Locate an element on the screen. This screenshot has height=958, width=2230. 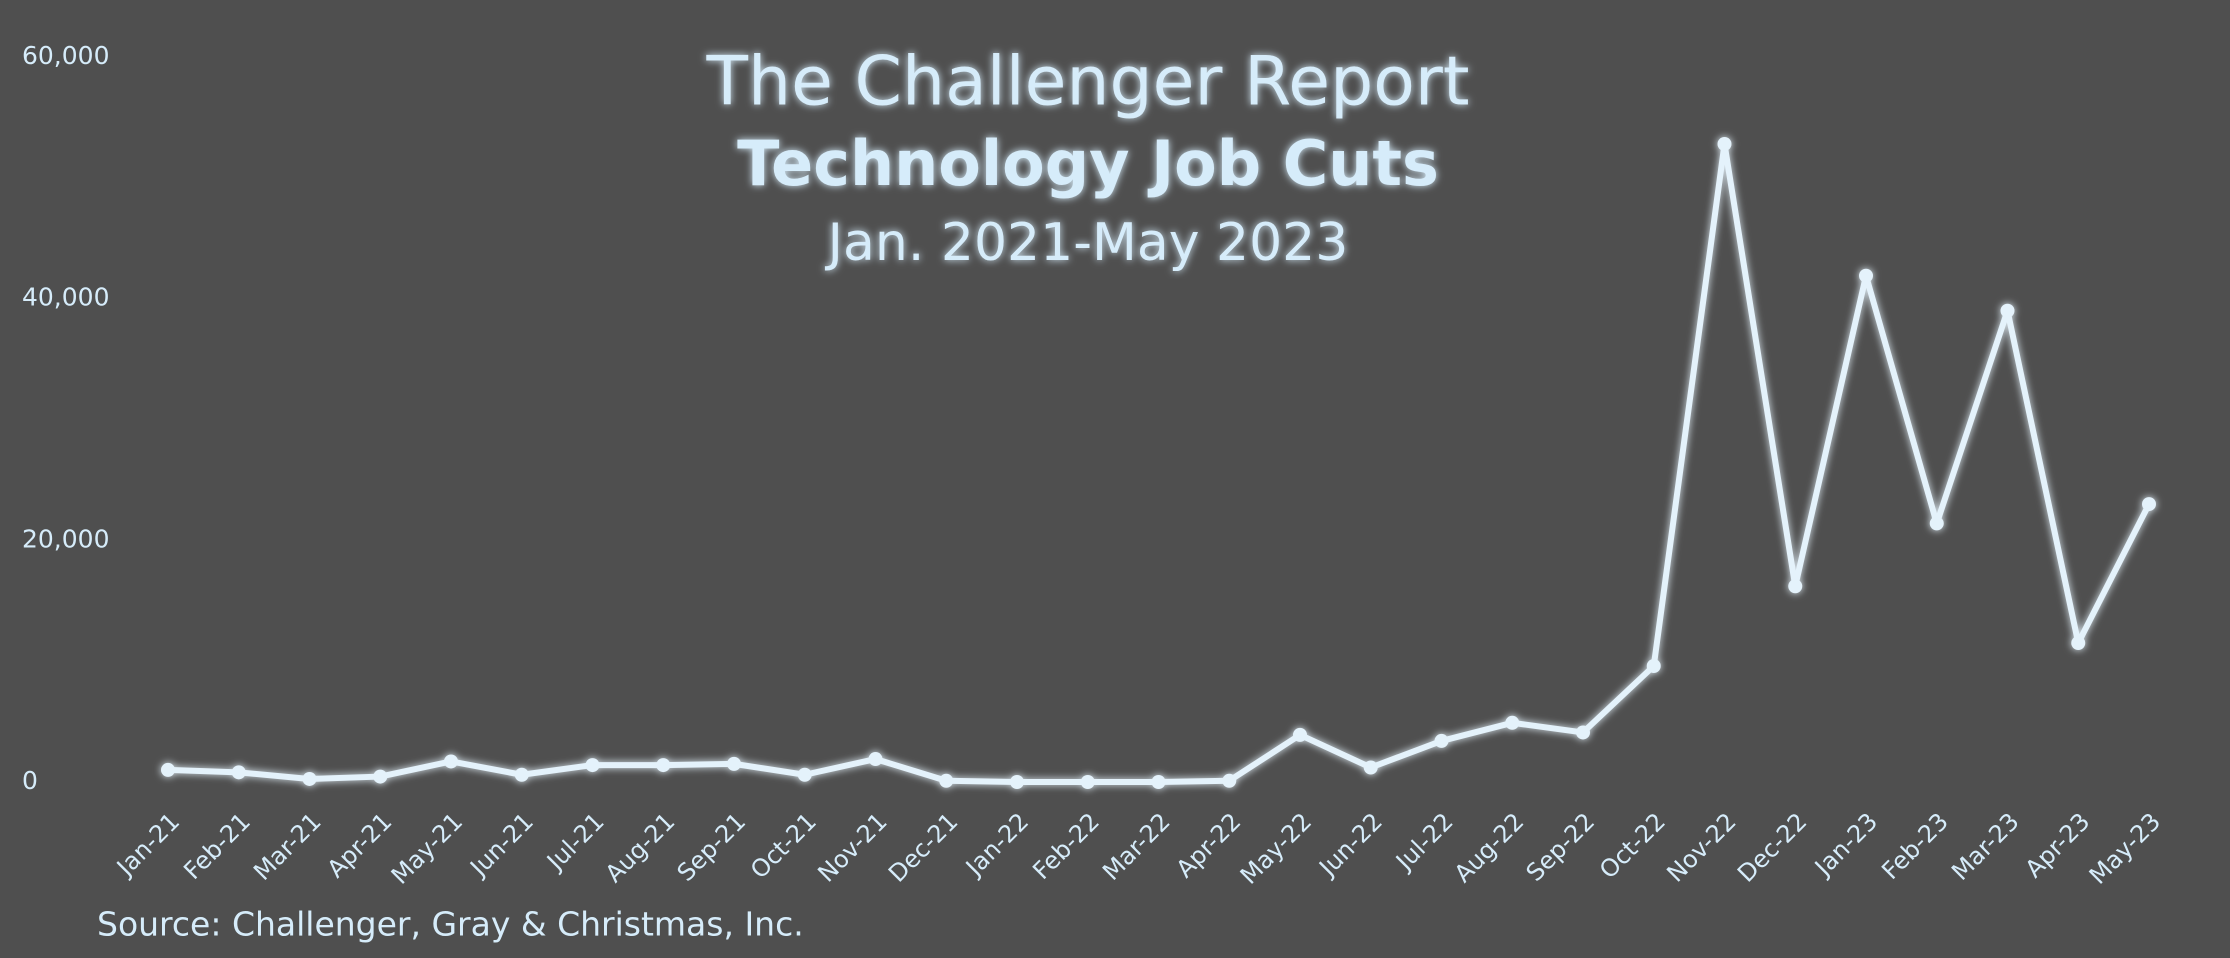
y-tick-label: 0 is located at coordinates (30, 780).